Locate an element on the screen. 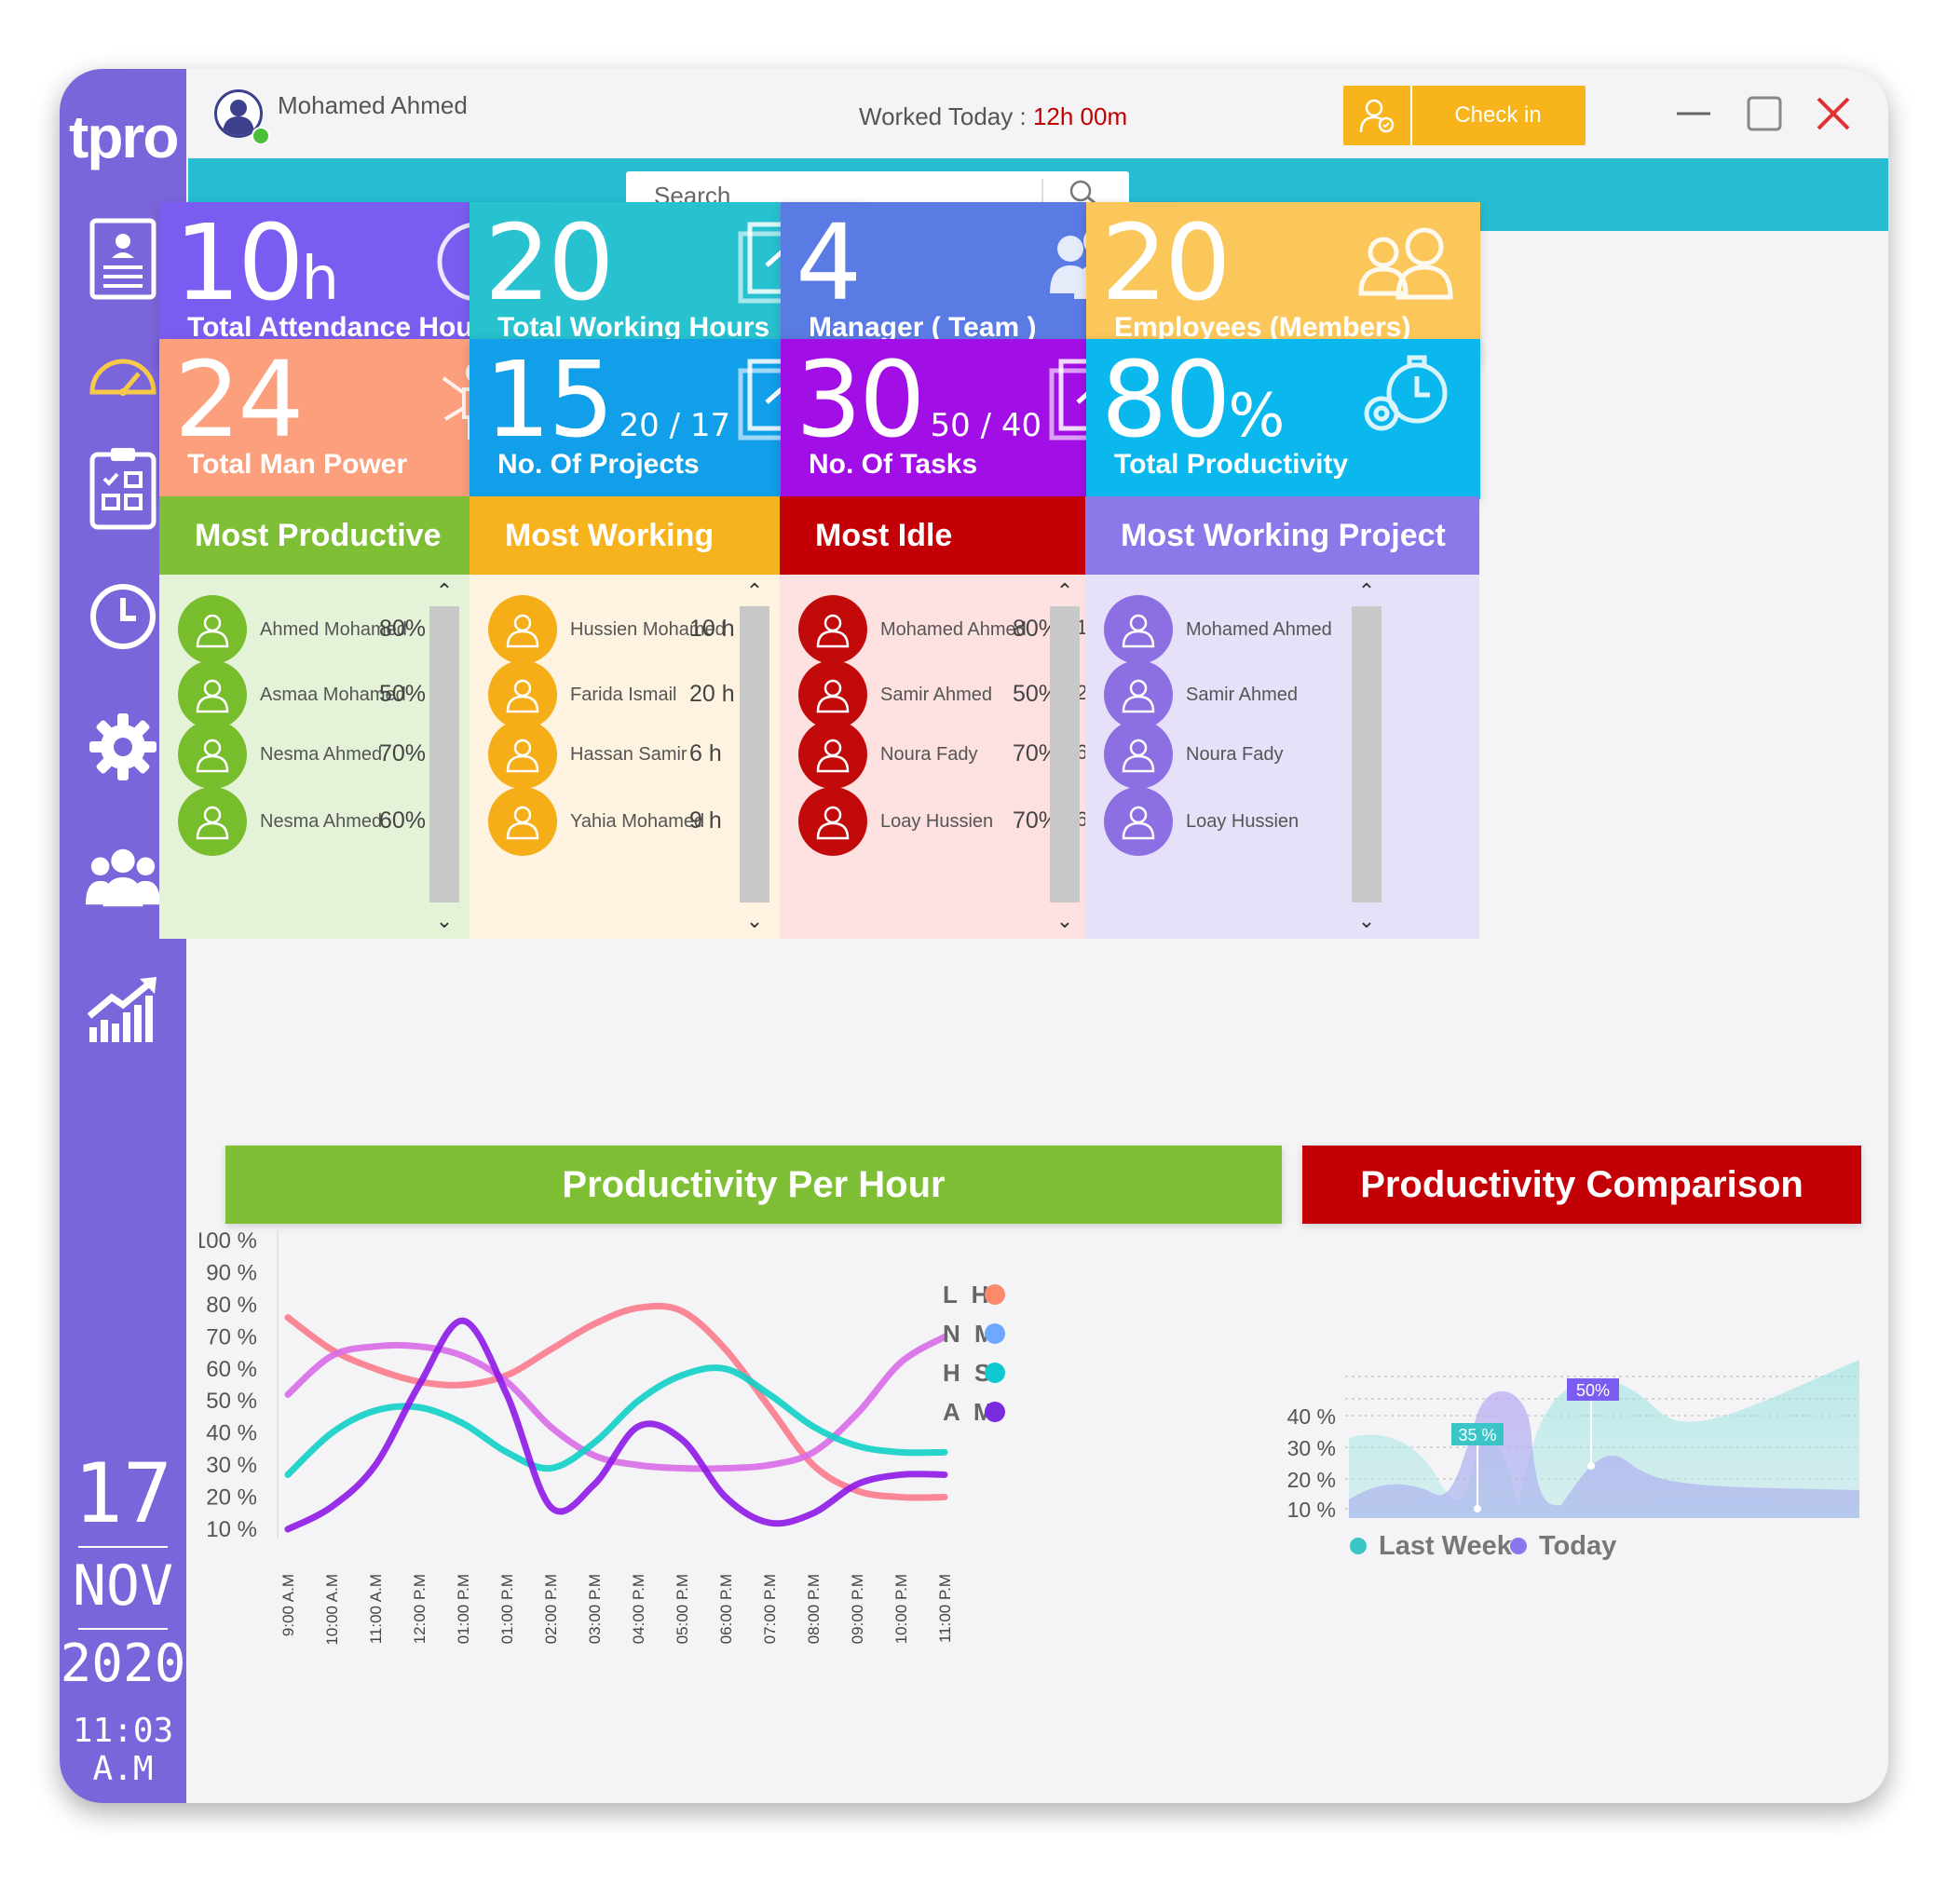  productivity-comparison-chart: 40 % 30 % 20 % 10 % 35 % 50% Last Week Today is located at coordinates (1573, 1460).